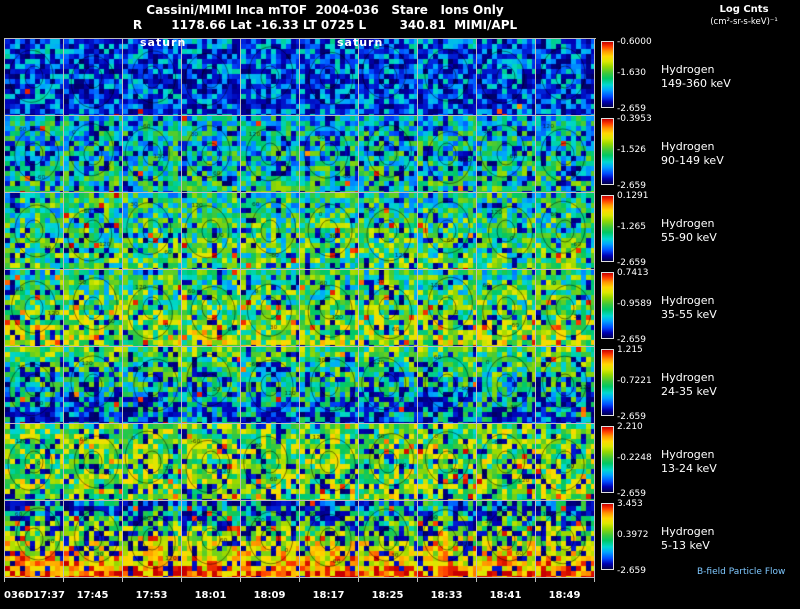  Describe the element at coordinates (634, 381) in the screenshot. I see `colorbar-mid-label: -0.7221` at that location.